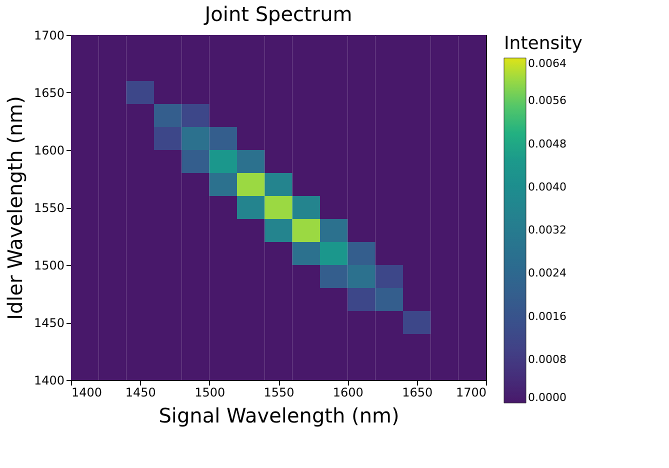 The image size is (669, 468). Describe the element at coordinates (348, 393) in the screenshot. I see `x-tick-label: 1600` at that location.